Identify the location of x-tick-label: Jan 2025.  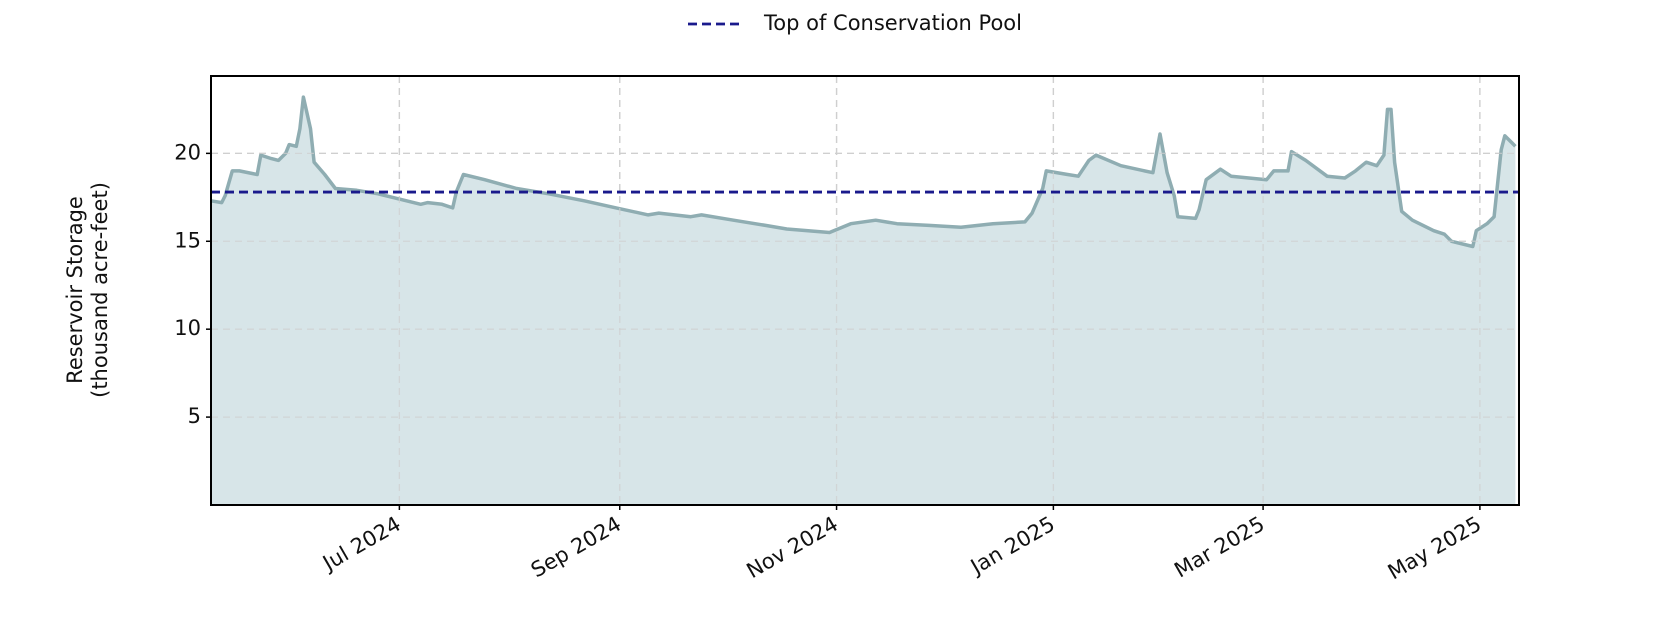
(1012, 546).